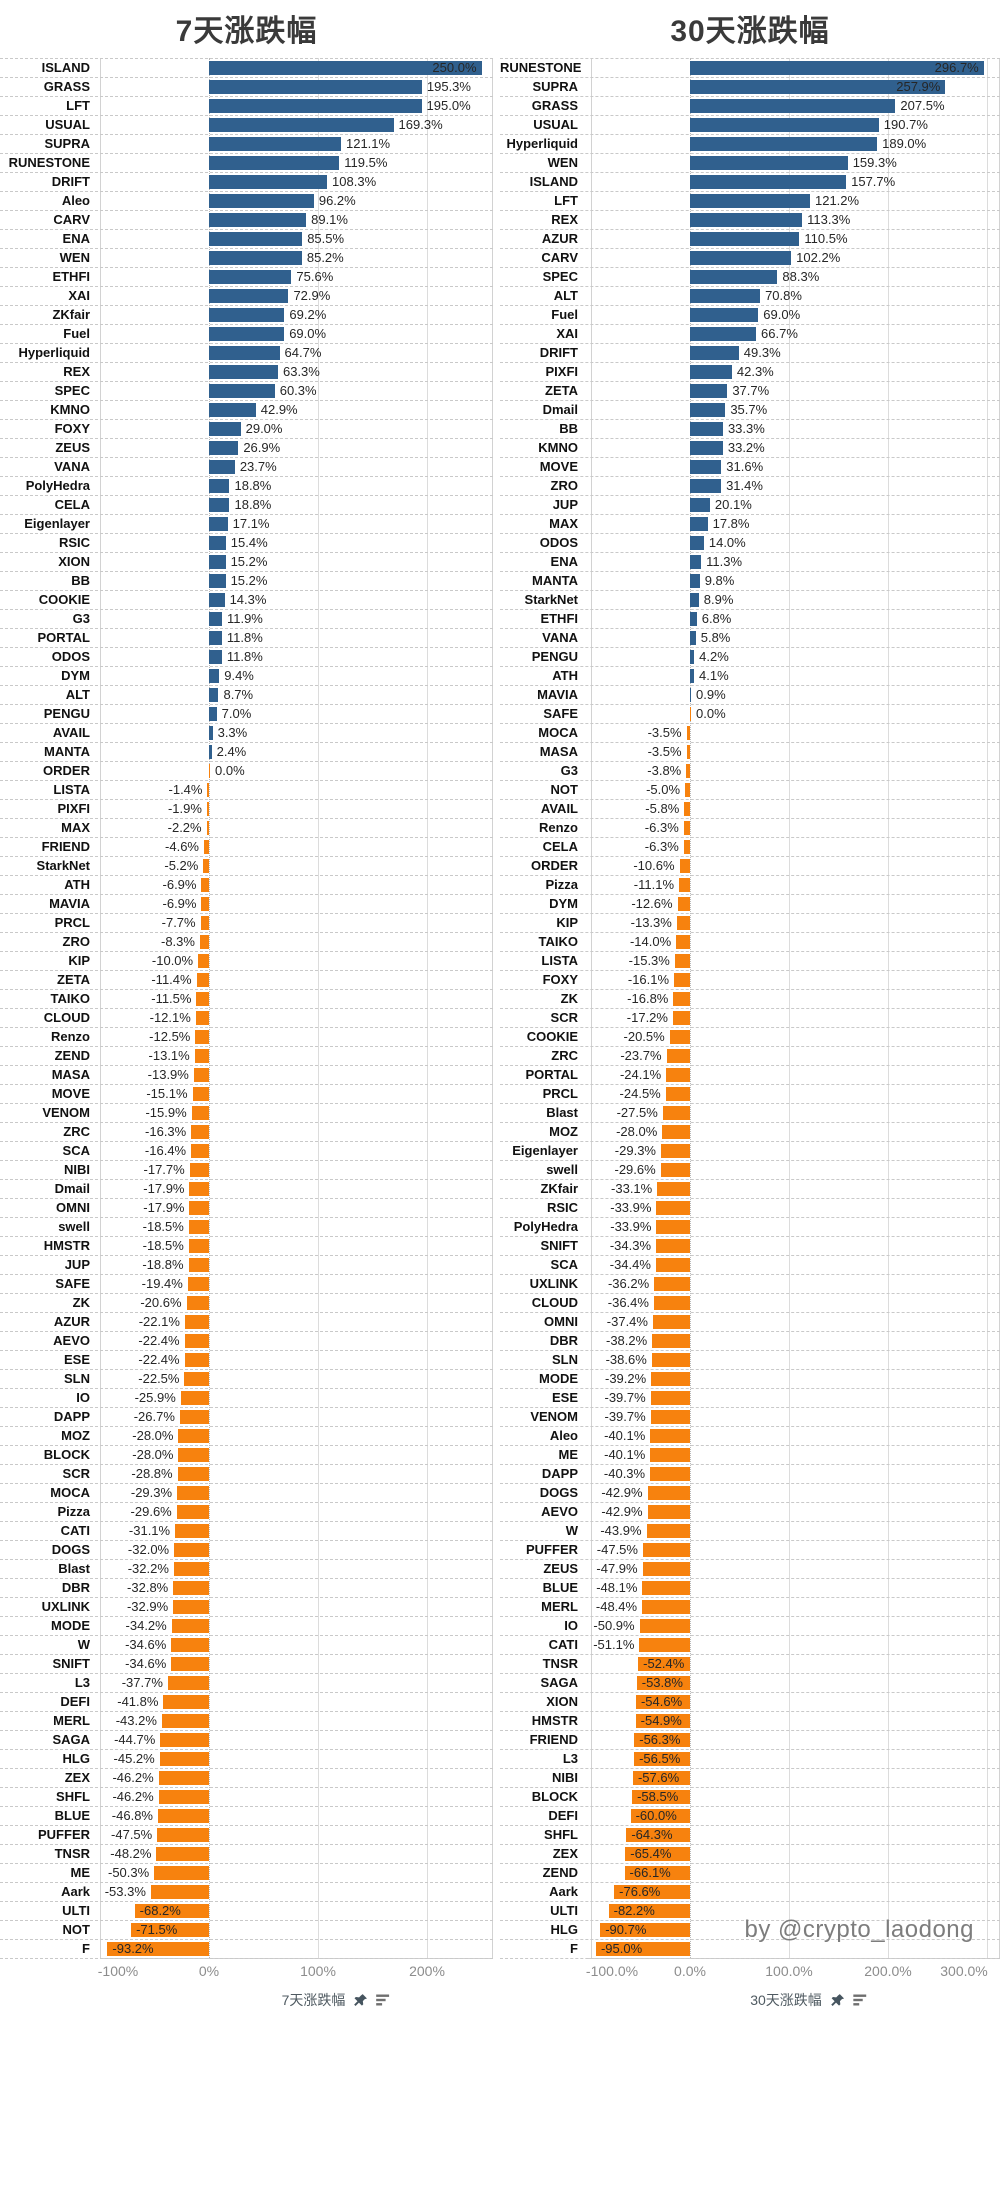 The image size is (1000, 2200). Describe the element at coordinates (564, 789) in the screenshot. I see `coin-label: NOT` at that location.